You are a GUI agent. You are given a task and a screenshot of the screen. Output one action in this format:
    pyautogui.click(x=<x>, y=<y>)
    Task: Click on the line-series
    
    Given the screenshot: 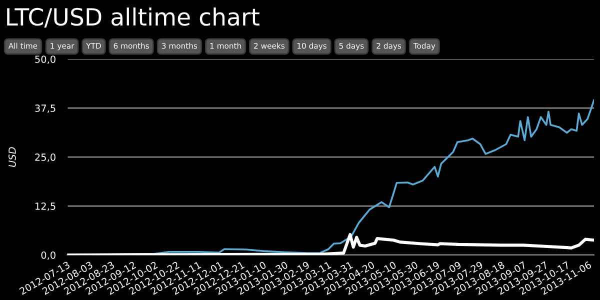 What is the action you would take?
    pyautogui.click(x=330, y=244)
    